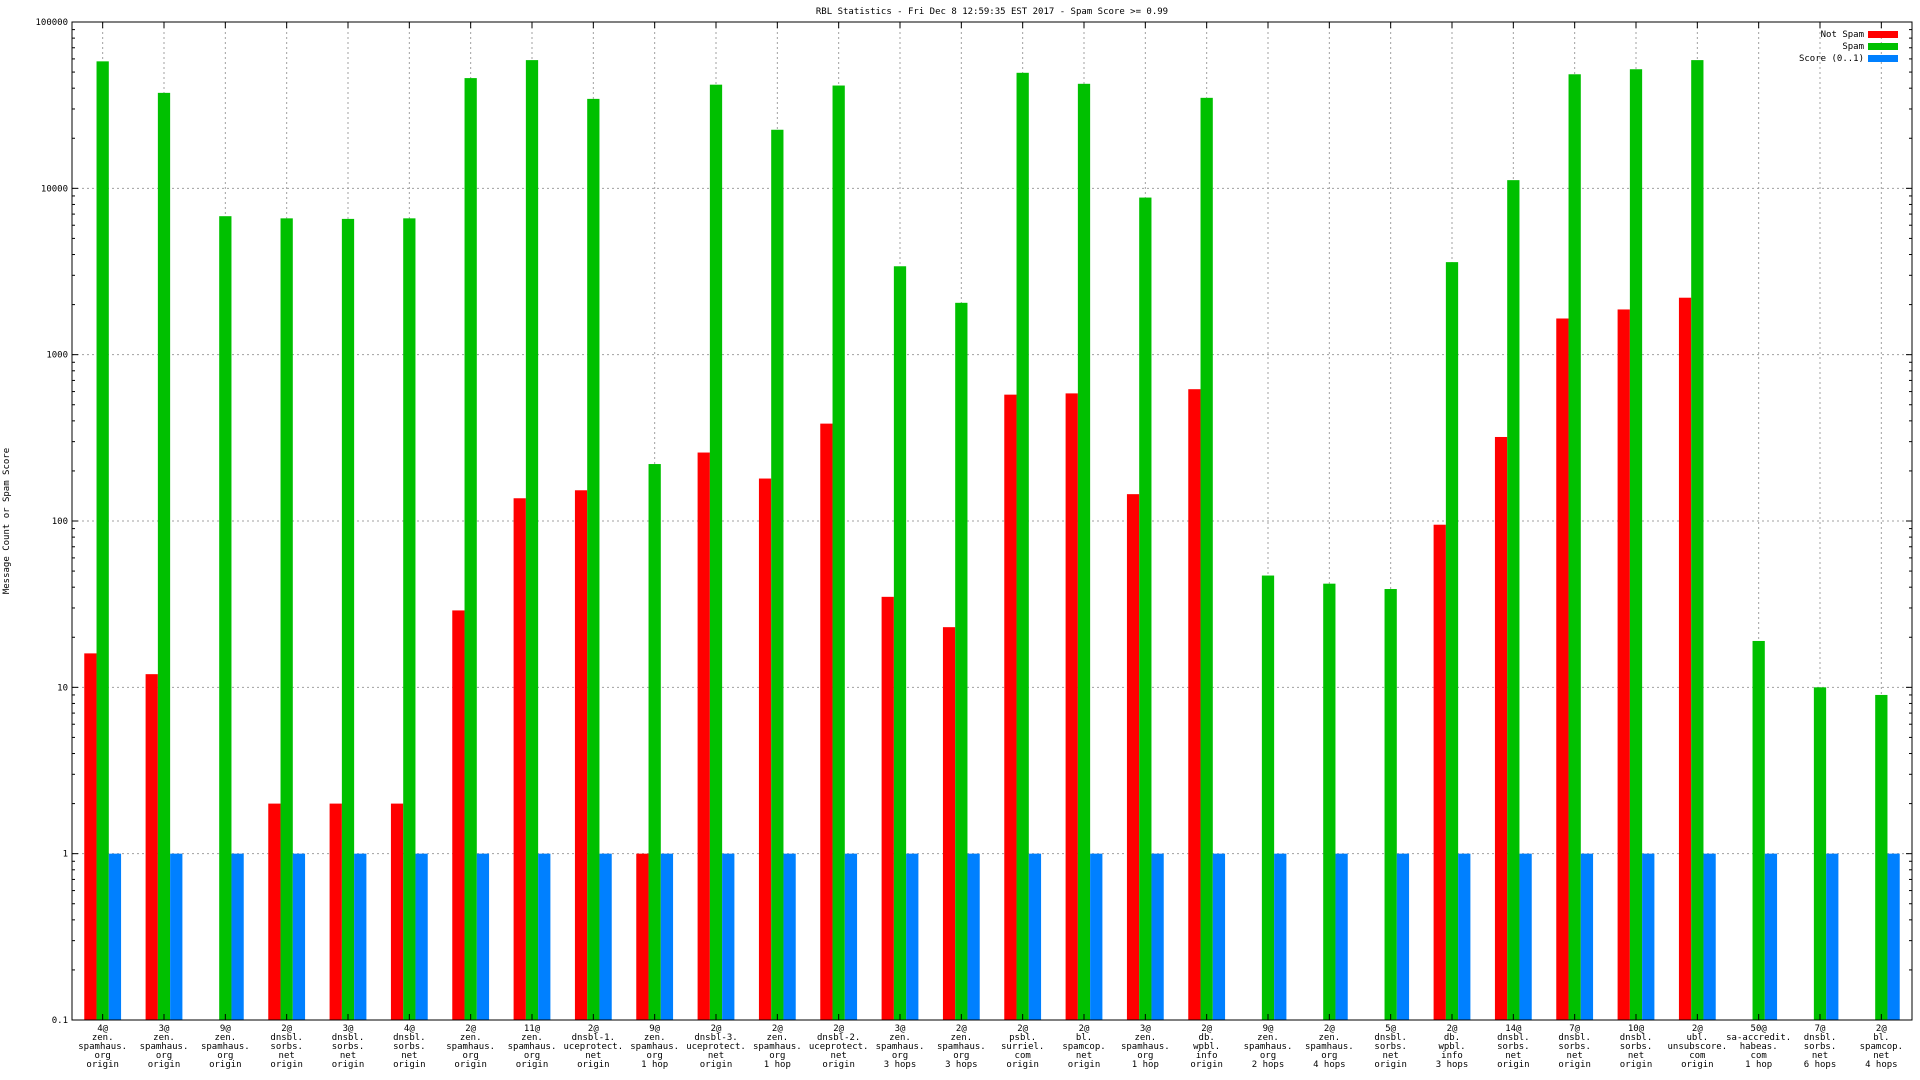 This screenshot has width=1920, height=1080. What do you see at coordinates (1268, 1065) in the screenshot?
I see `x-tick-label: 2 hops` at bounding box center [1268, 1065].